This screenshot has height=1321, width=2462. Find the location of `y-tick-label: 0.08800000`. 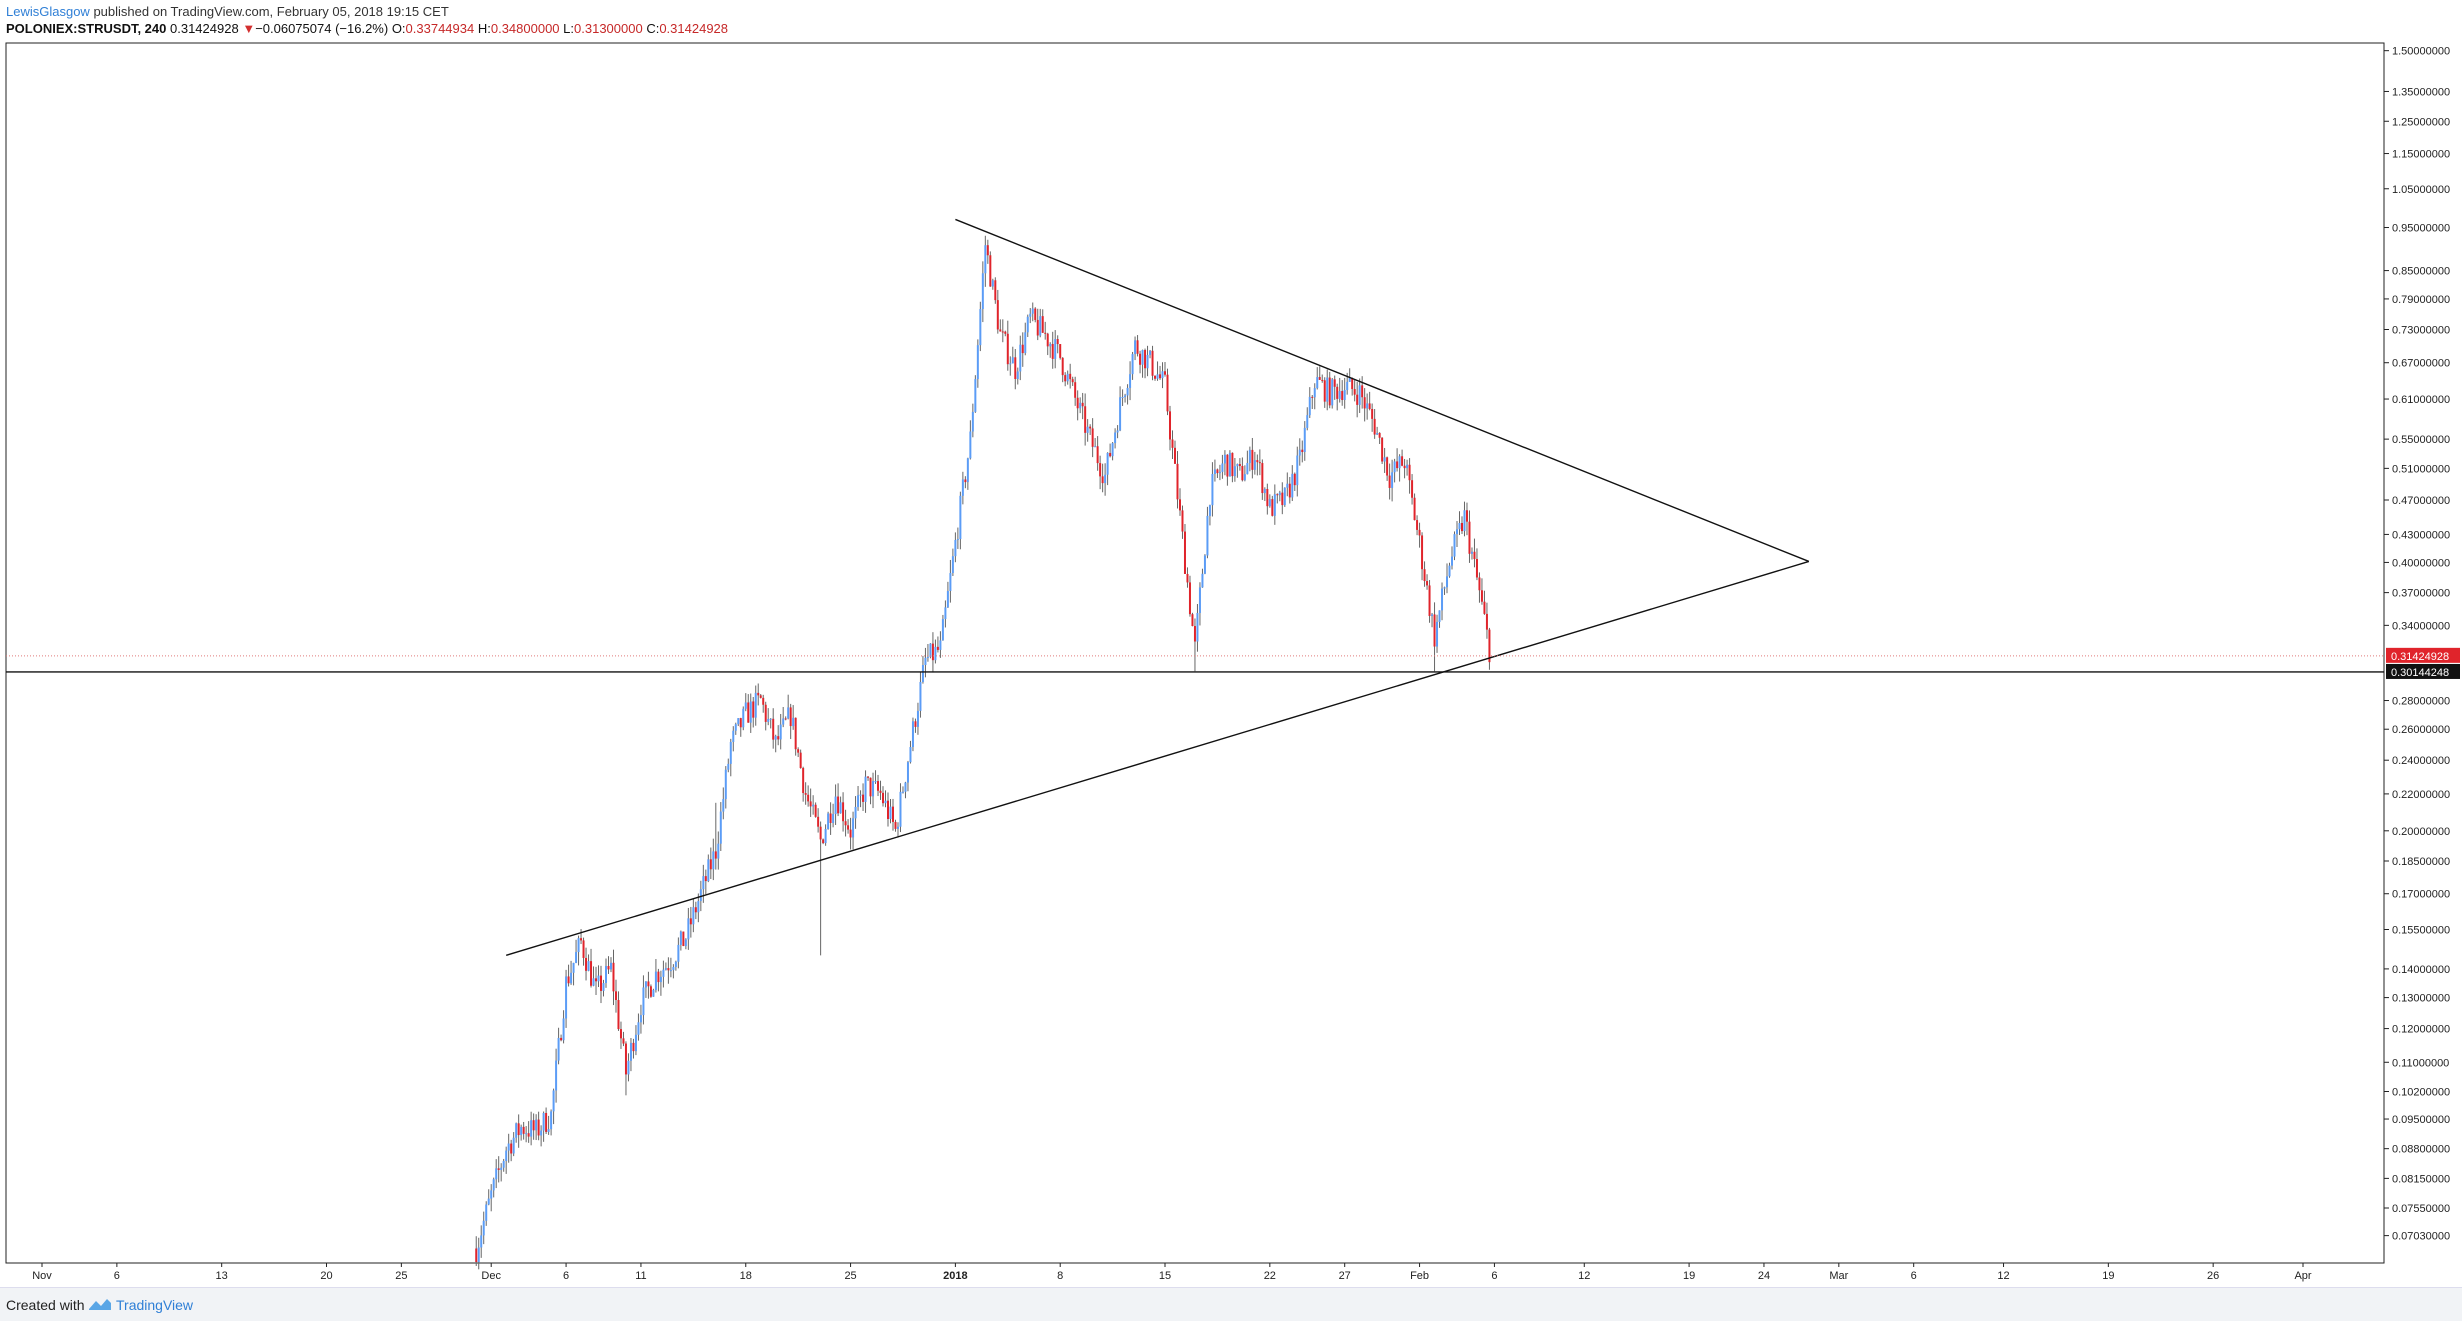

y-tick-label: 0.08800000 is located at coordinates (2421, 1150).